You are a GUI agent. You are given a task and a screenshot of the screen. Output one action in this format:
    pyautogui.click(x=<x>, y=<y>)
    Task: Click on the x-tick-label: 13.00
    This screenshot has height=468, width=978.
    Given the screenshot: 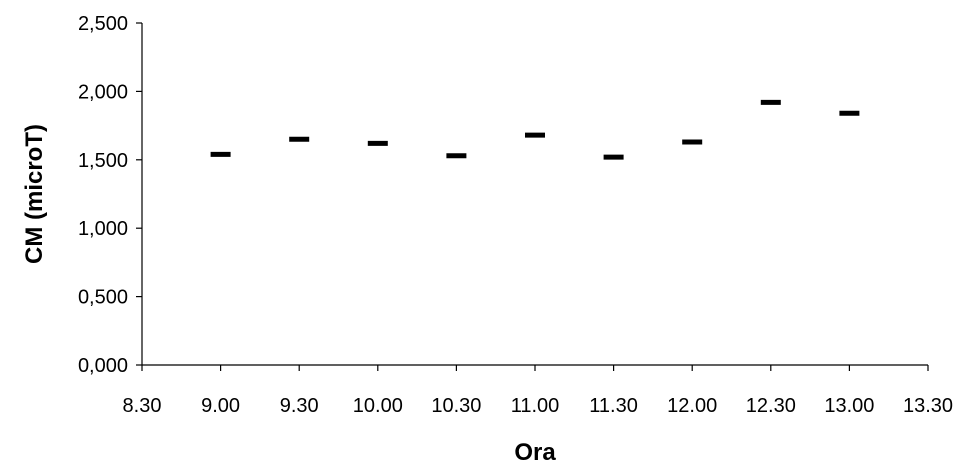 What is the action you would take?
    pyautogui.click(x=849, y=406)
    